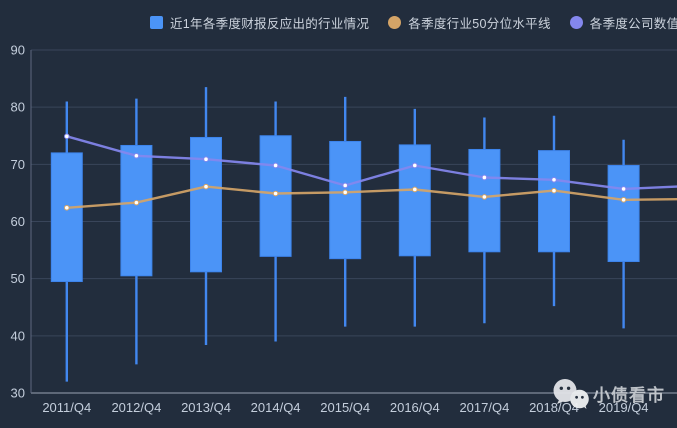 The width and height of the screenshot is (677, 428). I want to click on percentile-line-point-2018/Q4, so click(554, 190).